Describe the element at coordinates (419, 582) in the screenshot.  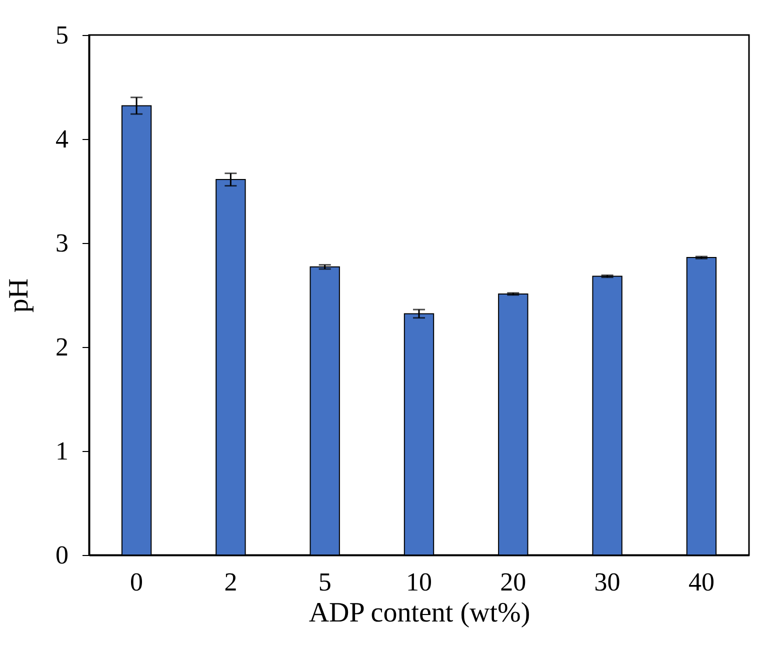
I see `x-tick-label: 10` at that location.